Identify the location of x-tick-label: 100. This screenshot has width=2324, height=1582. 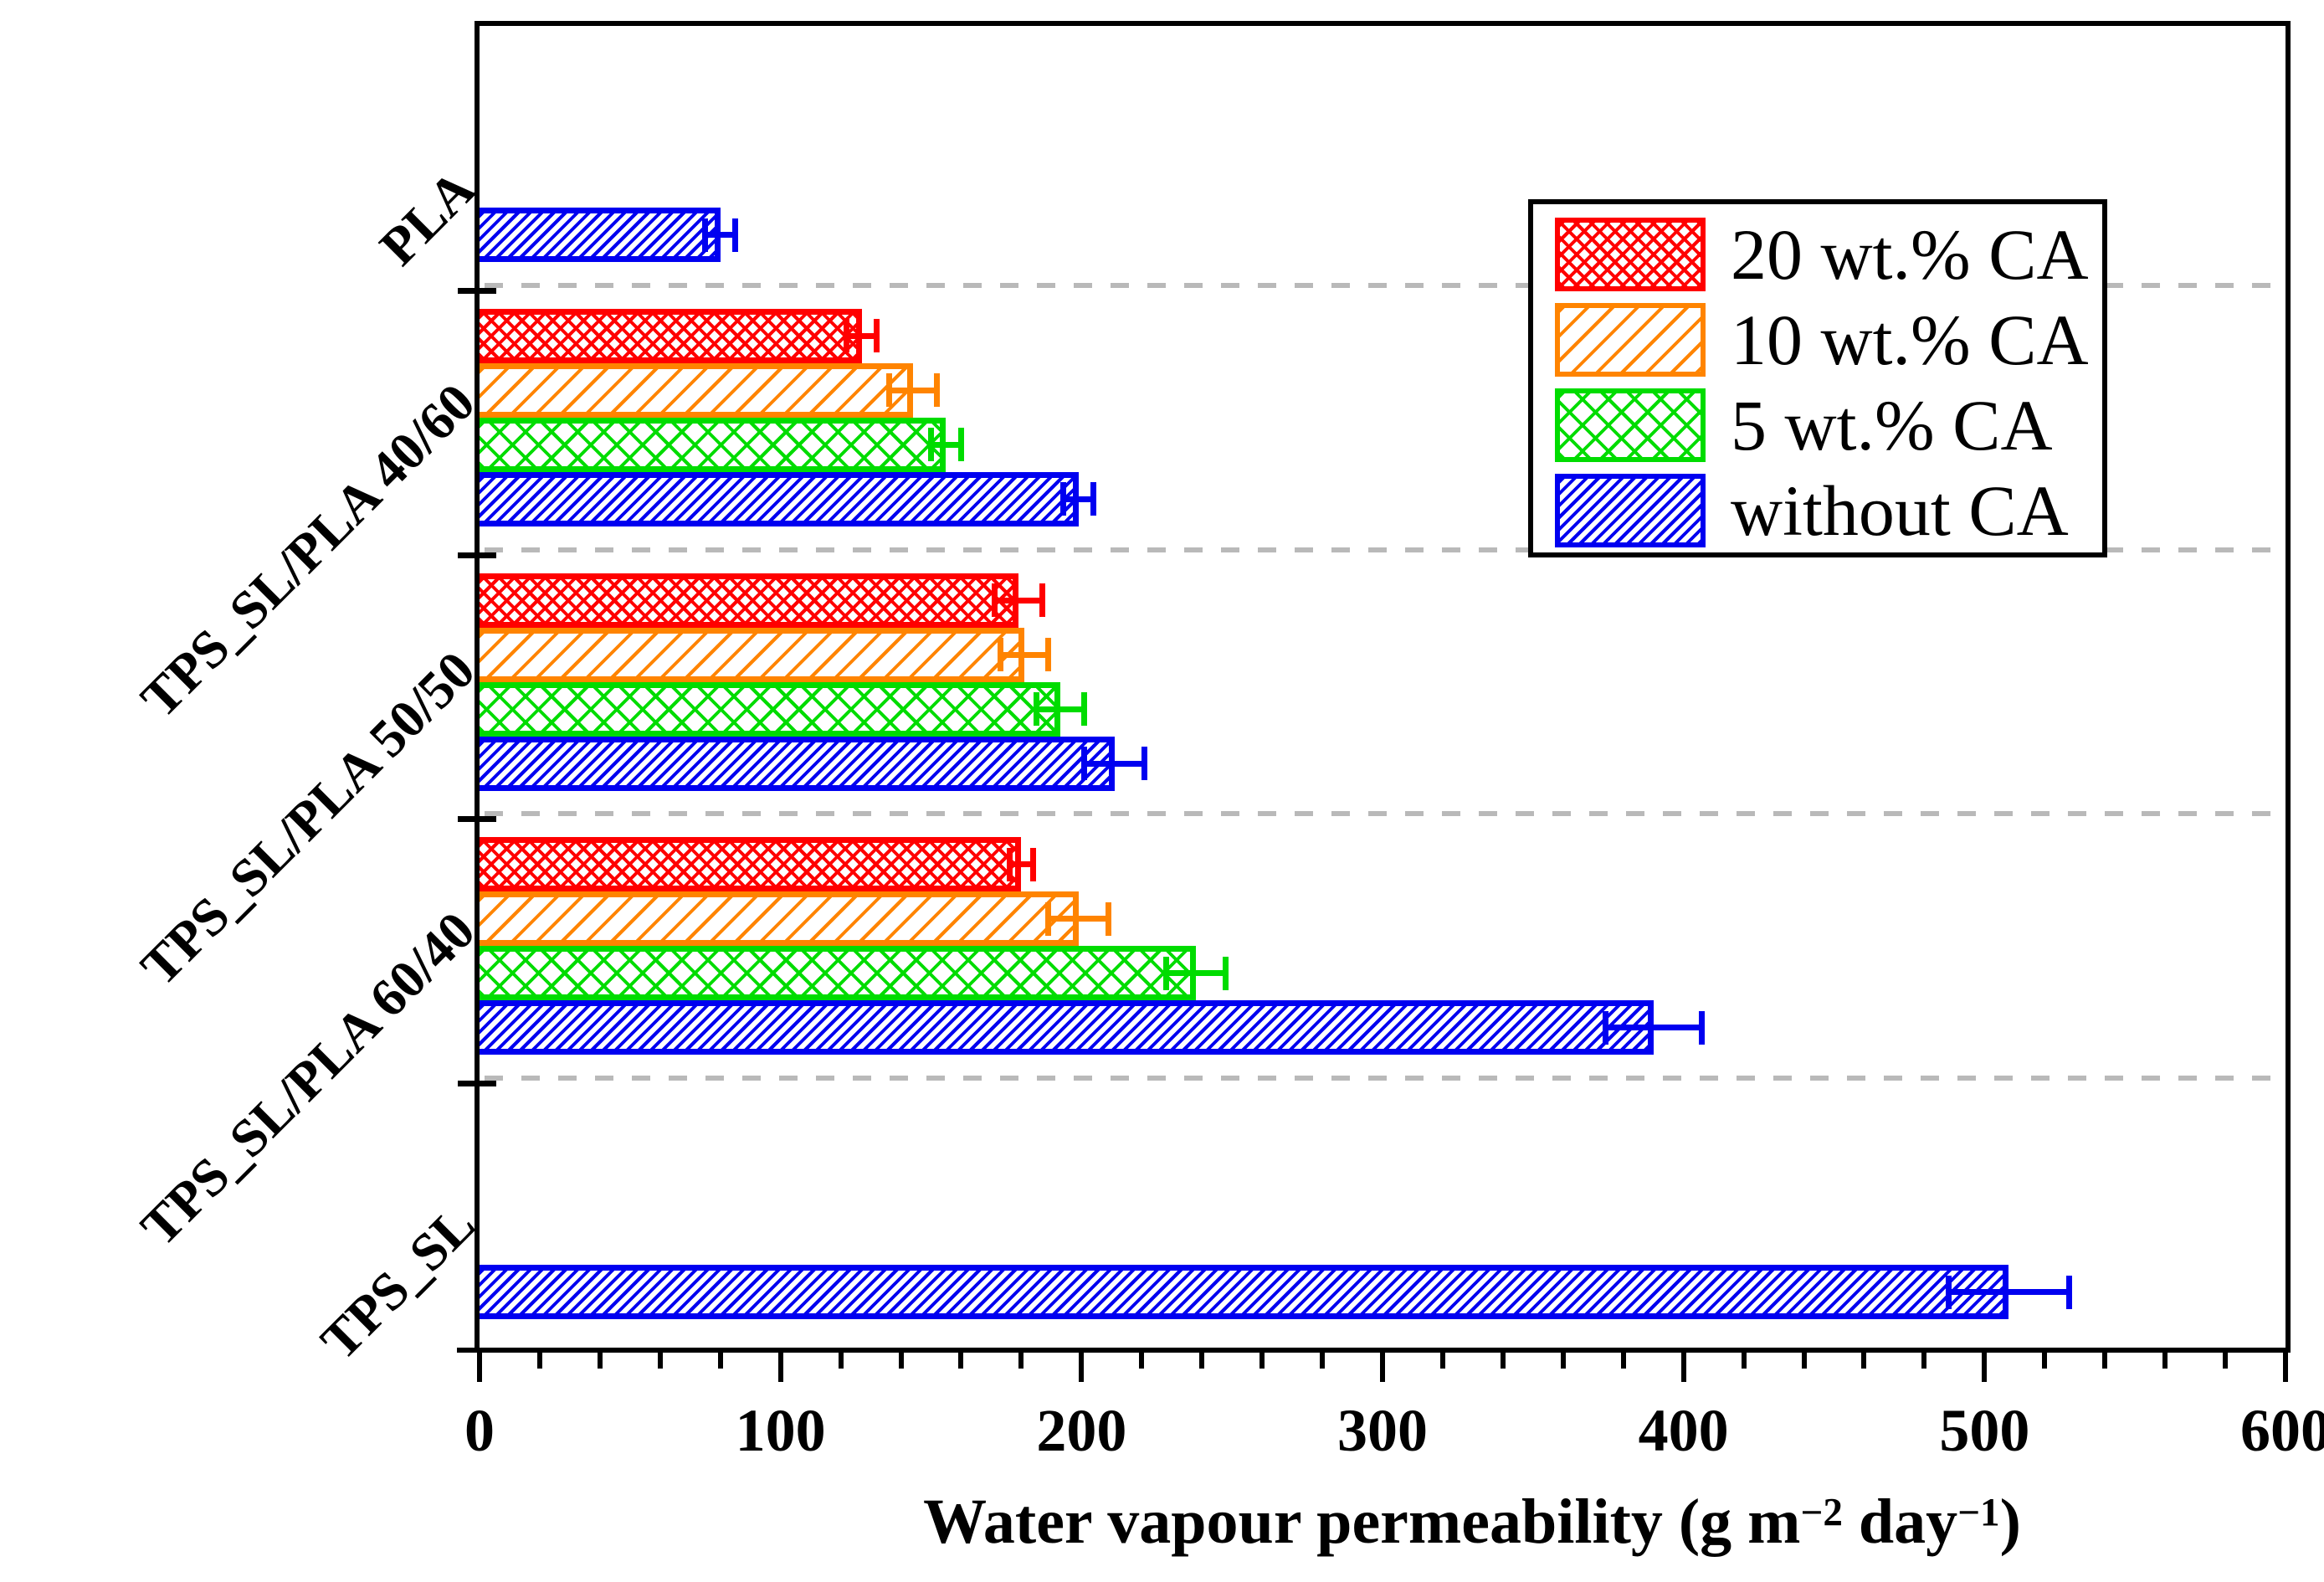
(780, 1430).